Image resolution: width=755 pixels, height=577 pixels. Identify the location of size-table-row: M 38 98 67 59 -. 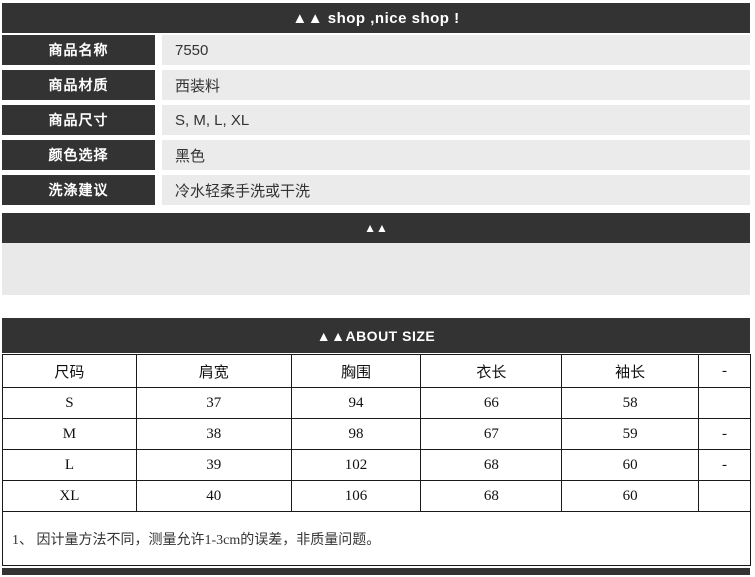
(376, 434).